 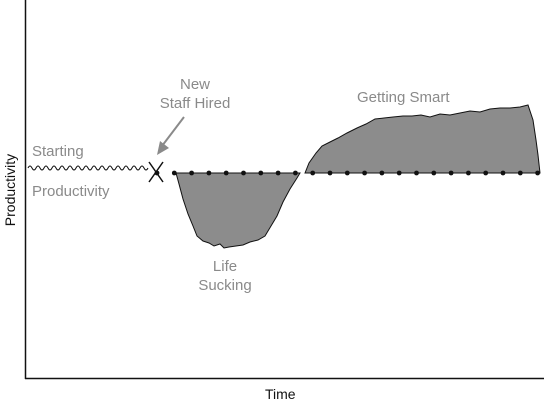 I want to click on new-staff-label-line1: New, so click(x=194, y=84).